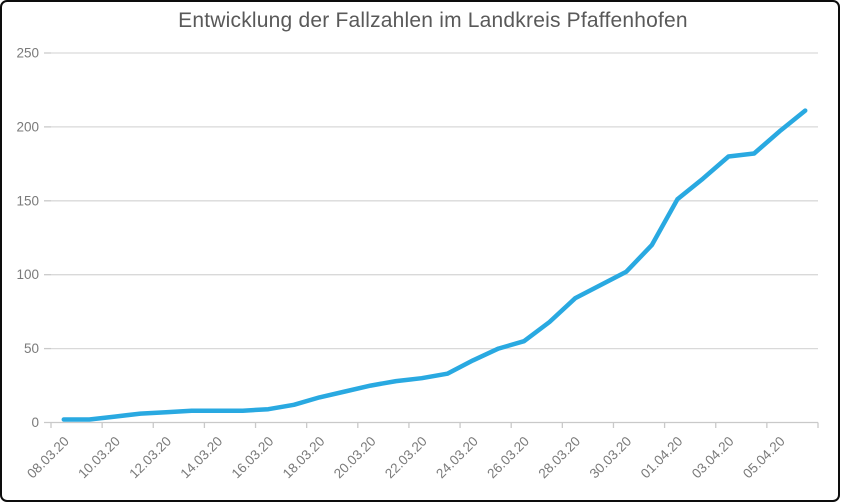  I want to click on y-axis-label: 0, so click(35, 422).